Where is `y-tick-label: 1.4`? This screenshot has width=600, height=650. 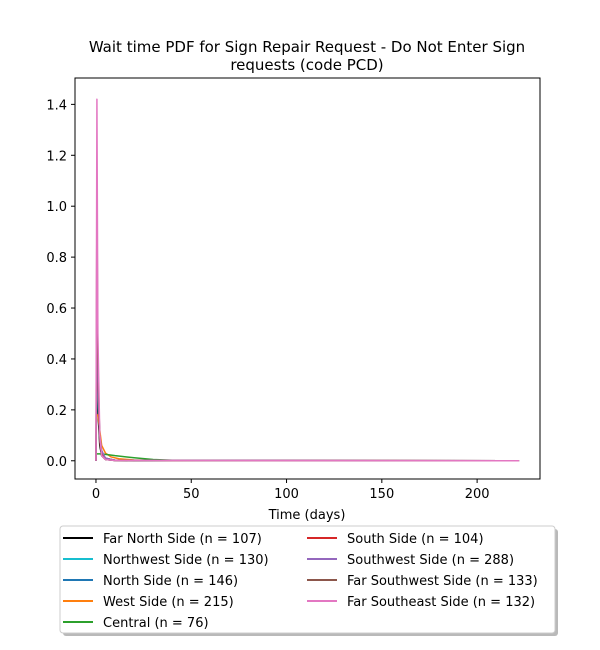
y-tick-label: 1.4 is located at coordinates (56, 105).